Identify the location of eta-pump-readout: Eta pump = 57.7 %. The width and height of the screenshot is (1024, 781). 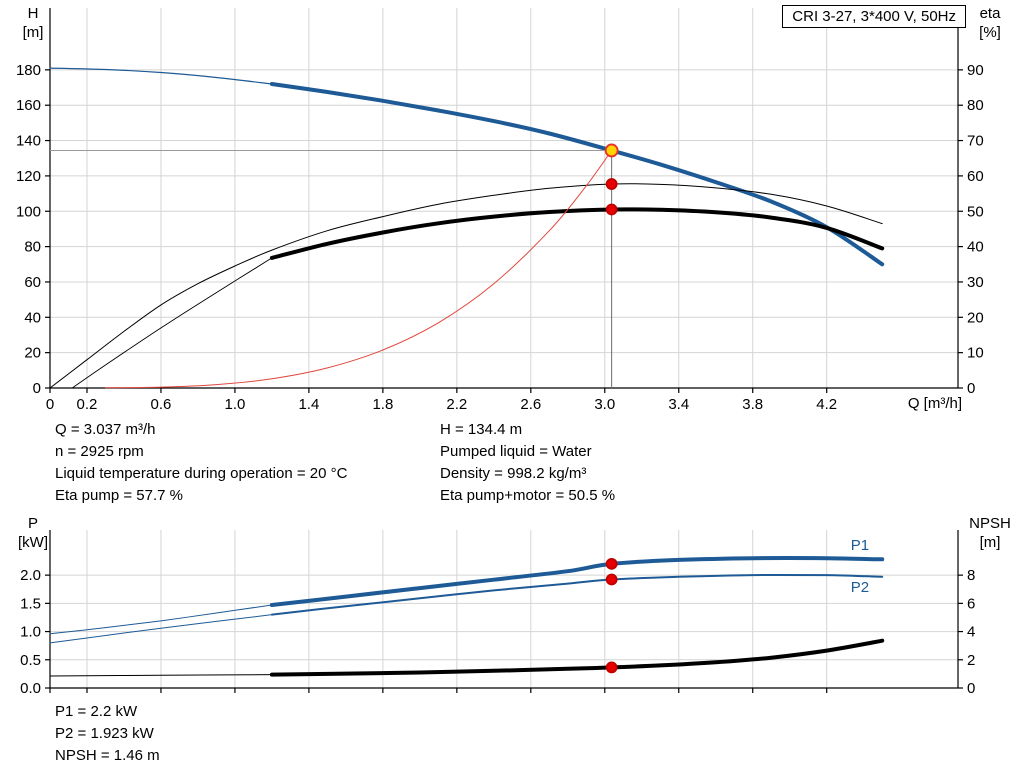
(119, 495).